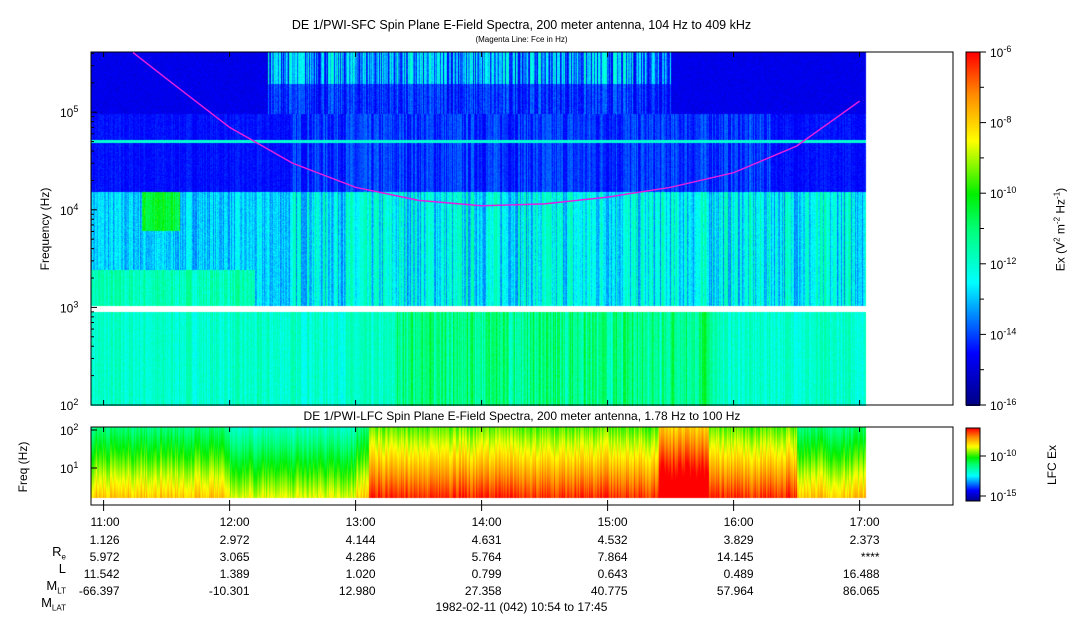 The width and height of the screenshot is (1083, 620). Describe the element at coordinates (1003, 456) in the screenshot. I see `lfc-colorbar-tick-label: 10-10` at that location.